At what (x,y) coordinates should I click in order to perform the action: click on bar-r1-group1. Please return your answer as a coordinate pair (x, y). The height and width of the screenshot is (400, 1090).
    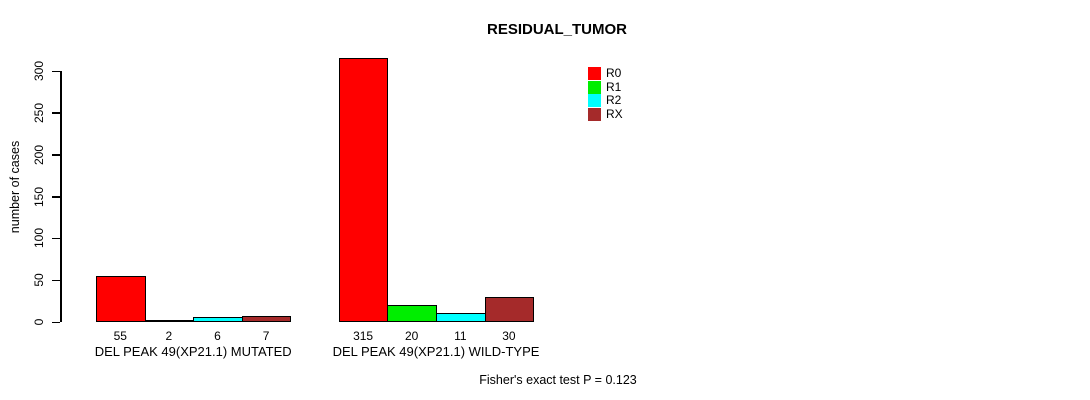
    Looking at the image, I should click on (169, 321).